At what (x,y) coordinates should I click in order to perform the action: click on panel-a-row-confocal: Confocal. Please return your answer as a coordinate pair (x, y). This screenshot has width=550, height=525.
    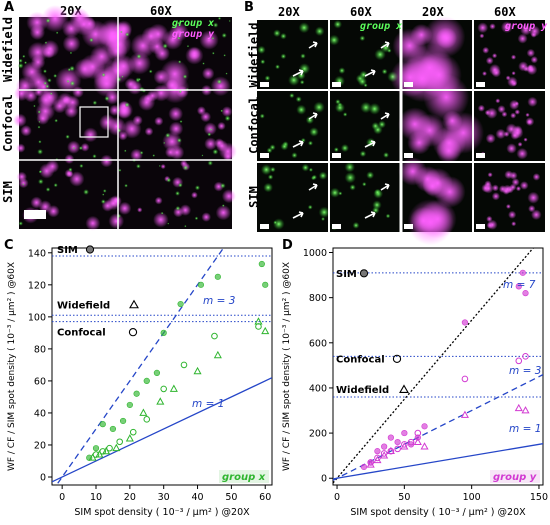
    Looking at the image, I should click on (8, 123).